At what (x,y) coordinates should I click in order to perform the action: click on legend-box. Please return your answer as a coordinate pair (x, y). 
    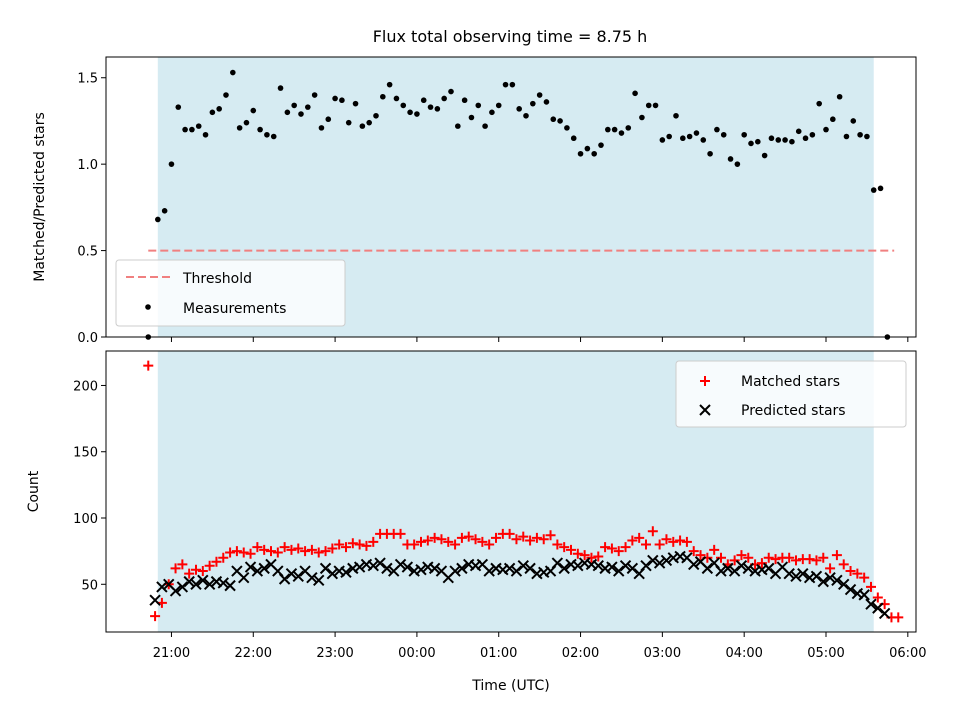
    Looking at the image, I should click on (230, 293).